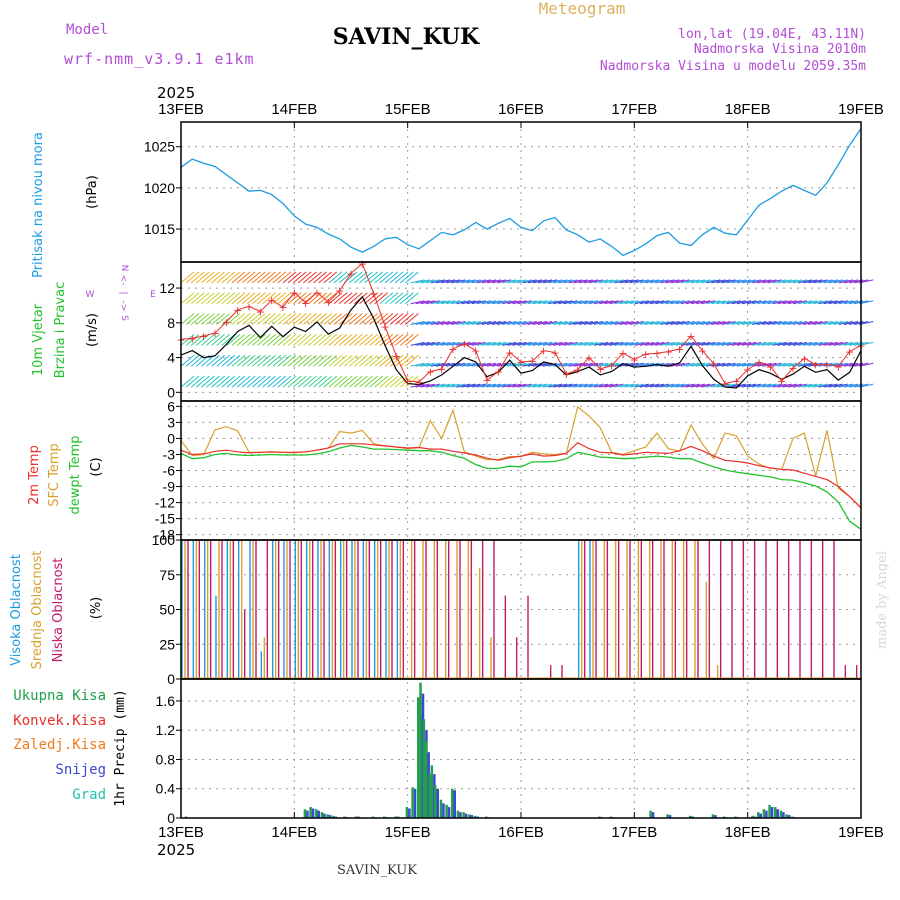 This screenshot has width=900, height=900. I want to click on compass-e: E, so click(153, 295).